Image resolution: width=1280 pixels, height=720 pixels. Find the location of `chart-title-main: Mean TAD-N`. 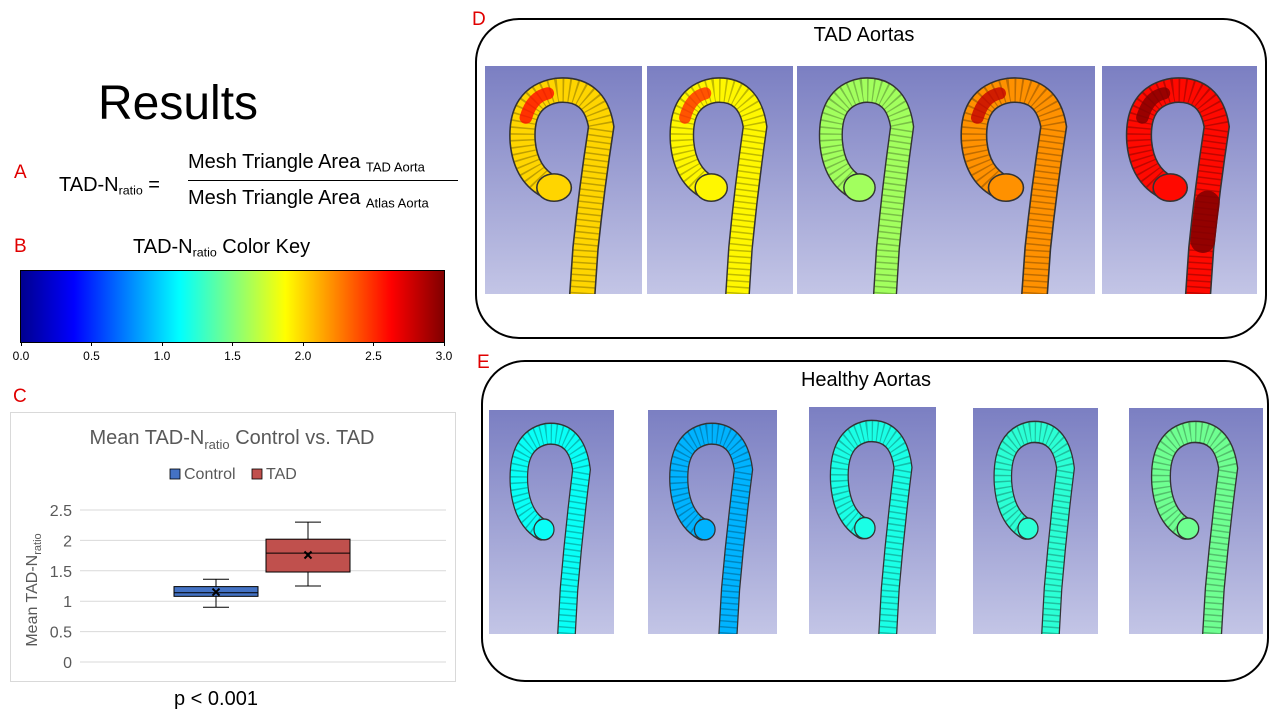

chart-title-main: Mean TAD-N is located at coordinates (147, 438).